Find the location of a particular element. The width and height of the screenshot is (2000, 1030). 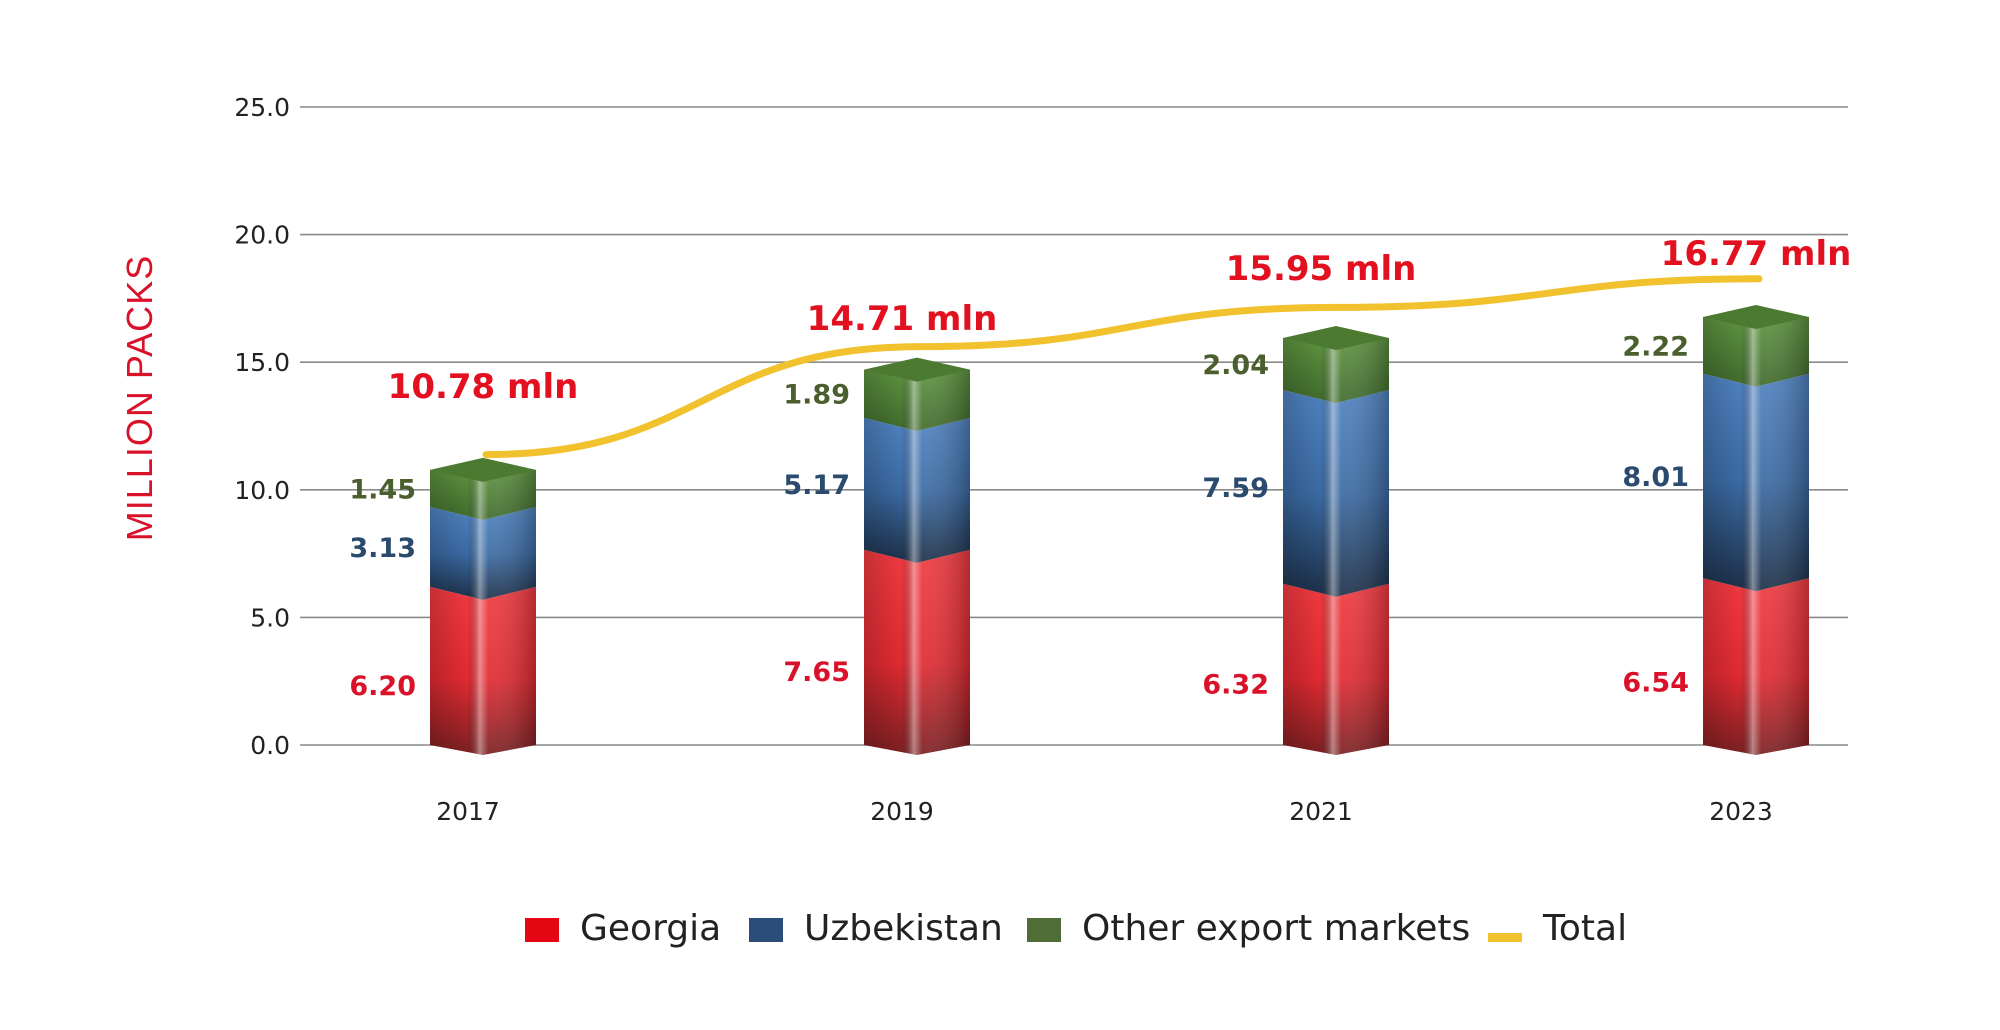

x-tick-label: 2023 is located at coordinates (1741, 811).